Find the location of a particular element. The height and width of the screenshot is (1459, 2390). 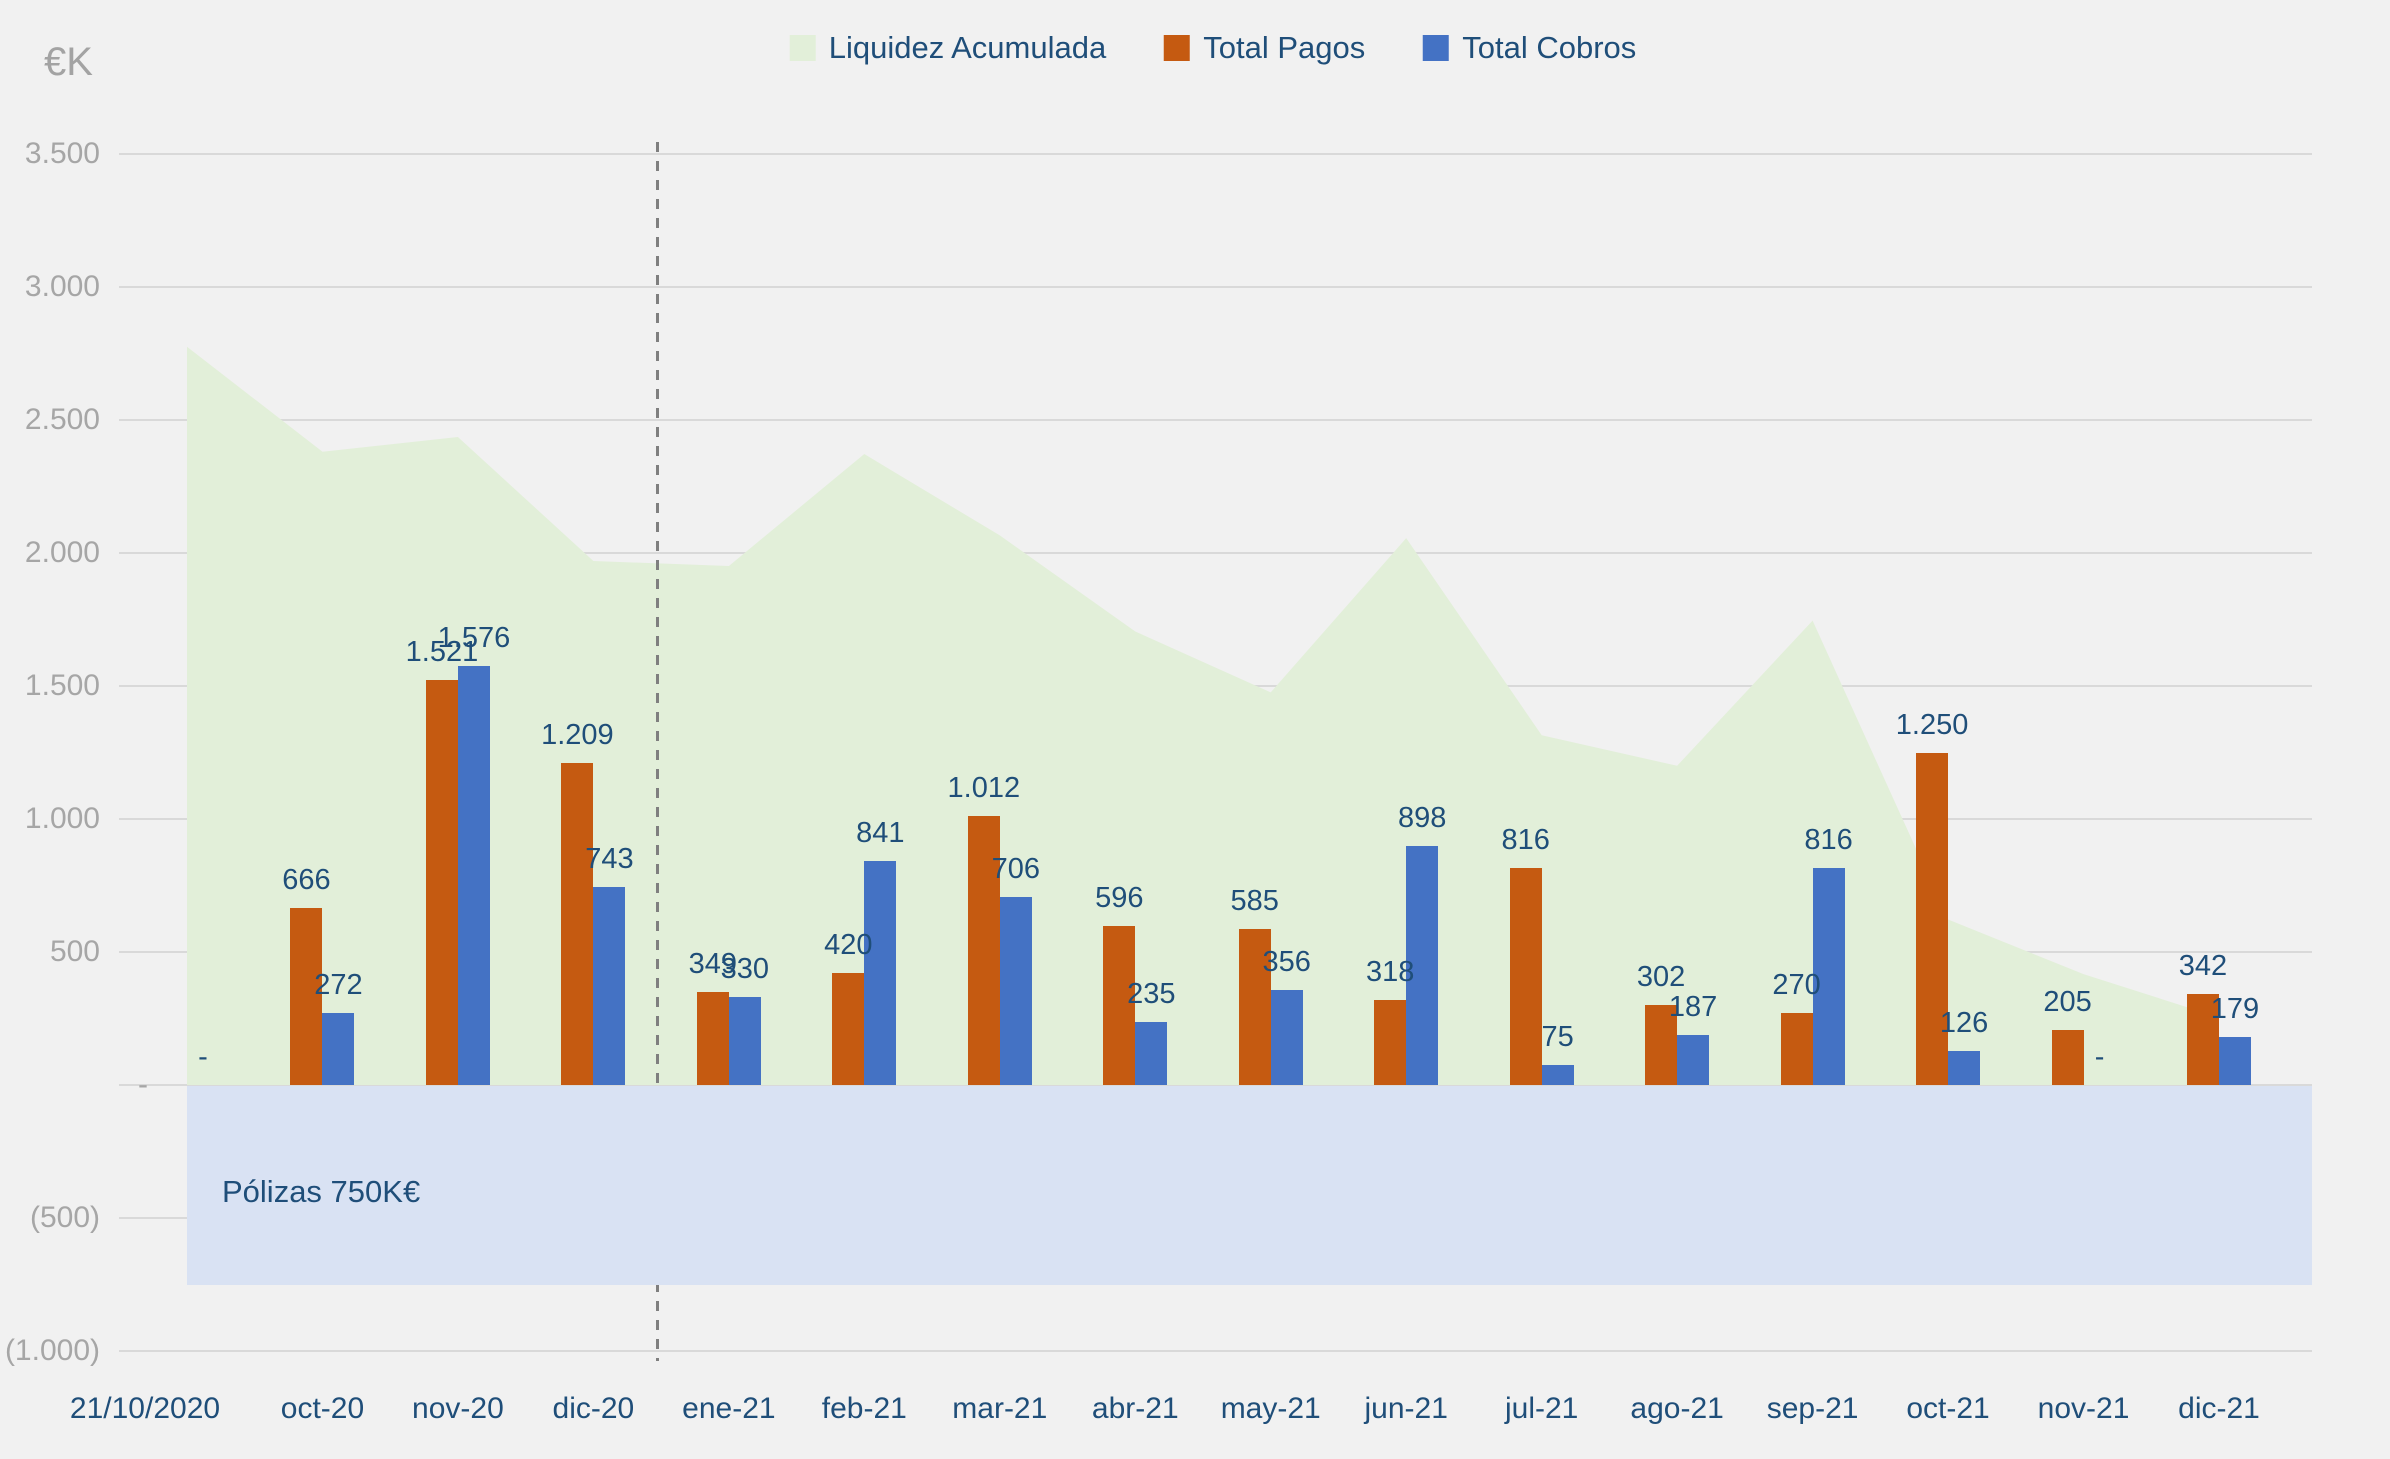

y-tick-label: (500) is located at coordinates (64, 1217).